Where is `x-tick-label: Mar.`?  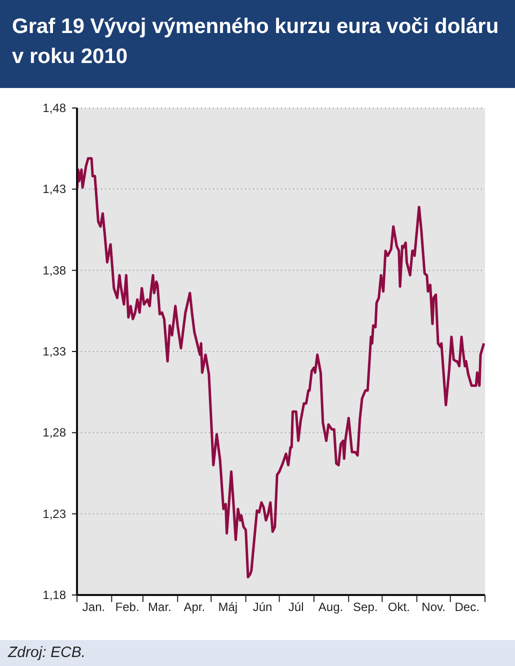
x-tick-label: Mar. is located at coordinates (160, 607).